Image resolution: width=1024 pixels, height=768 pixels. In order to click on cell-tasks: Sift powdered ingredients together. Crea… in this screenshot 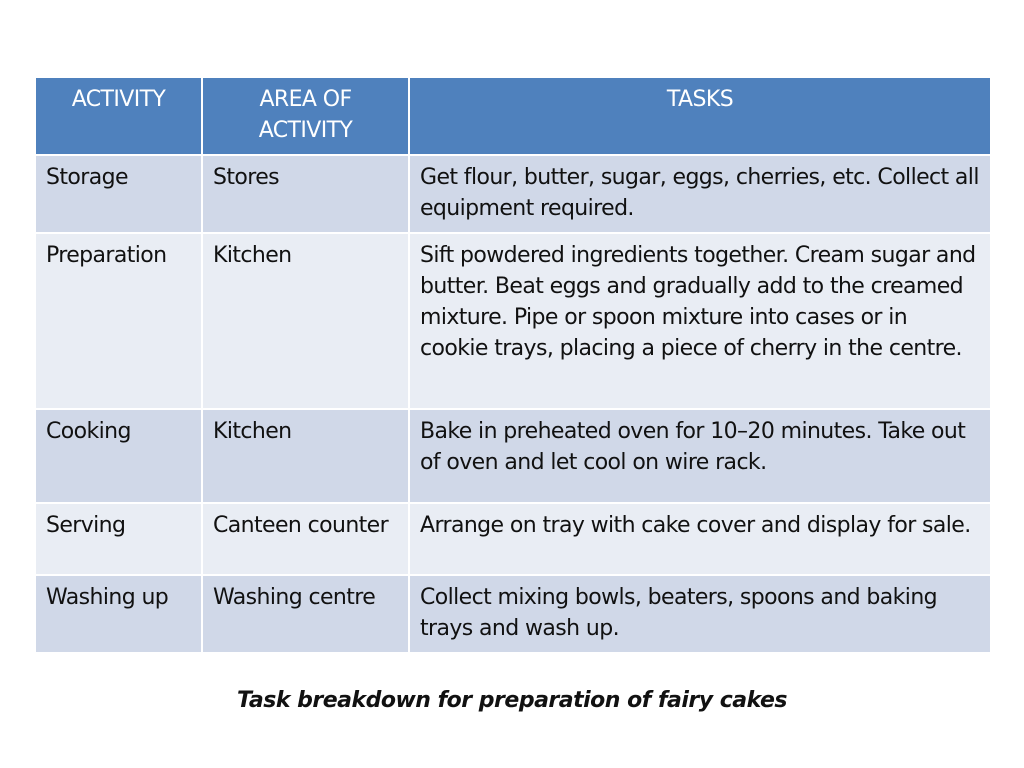, I will do `click(700, 321)`.